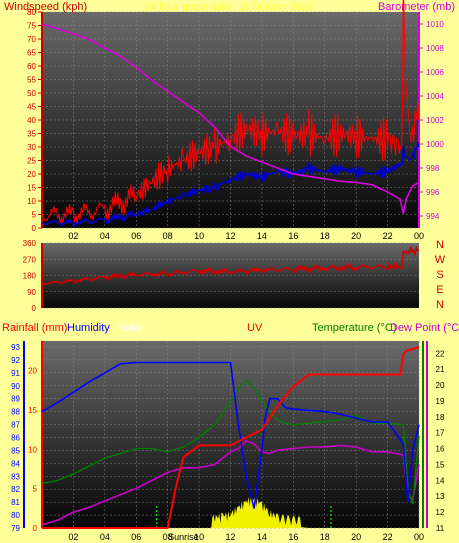  I want to click on direction-tick-label: 0, so click(34, 308).